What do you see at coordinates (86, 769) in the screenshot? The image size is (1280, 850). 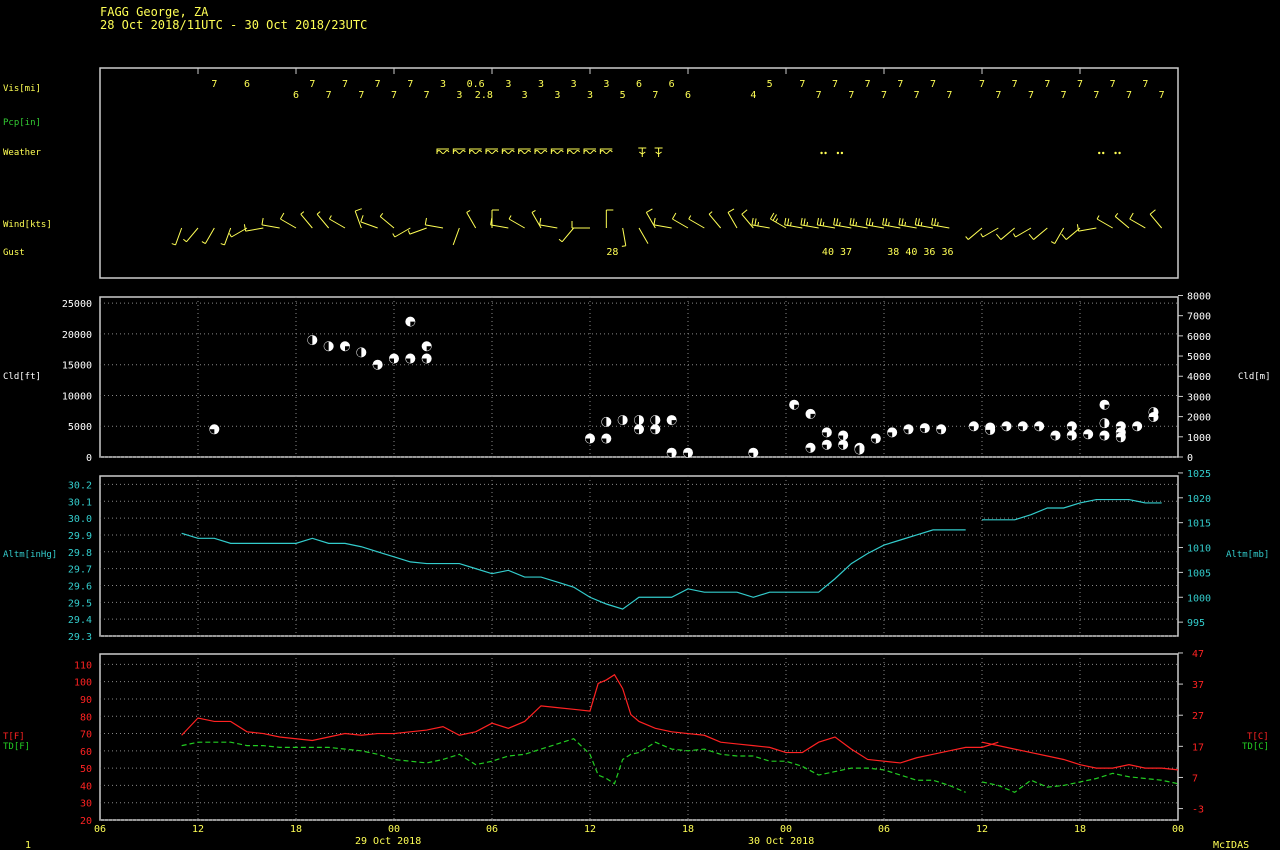 I see `temp-y-tick: 50` at bounding box center [86, 769].